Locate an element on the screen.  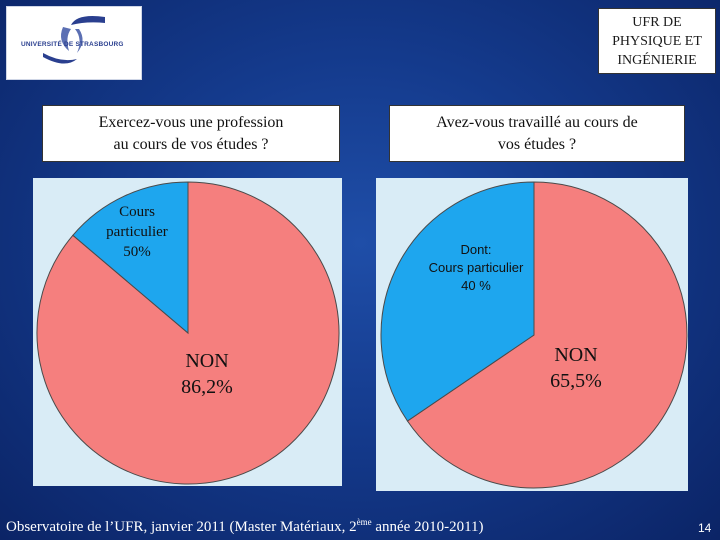
chart-1-cours-line-1: Cours is located at coordinates (137, 212).